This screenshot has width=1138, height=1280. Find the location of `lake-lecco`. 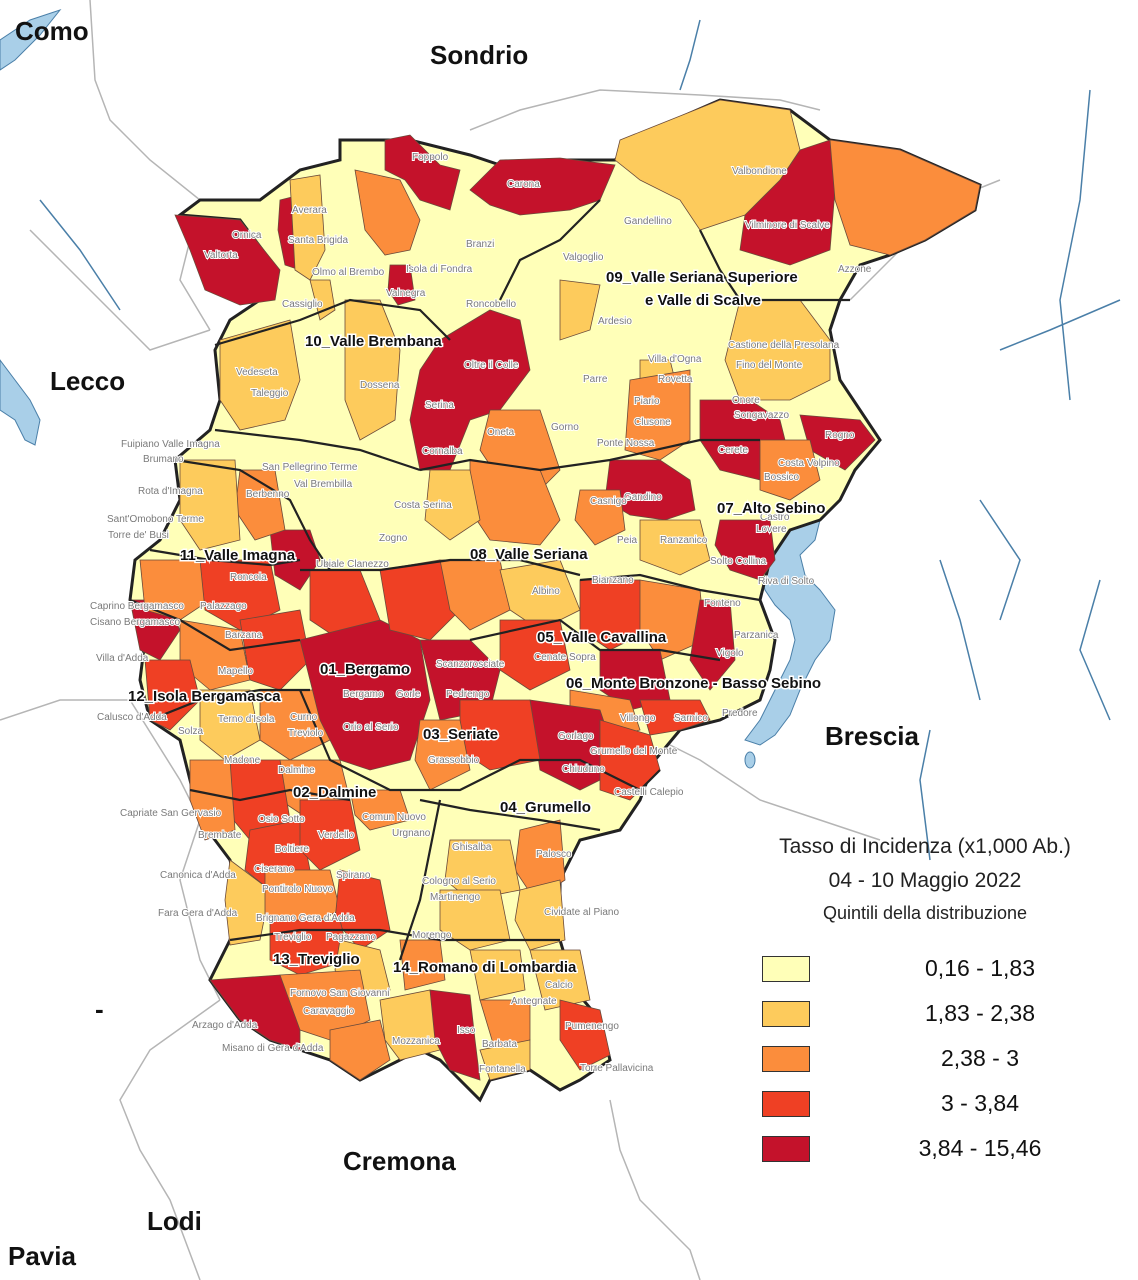

lake-lecco is located at coordinates (20, 402).